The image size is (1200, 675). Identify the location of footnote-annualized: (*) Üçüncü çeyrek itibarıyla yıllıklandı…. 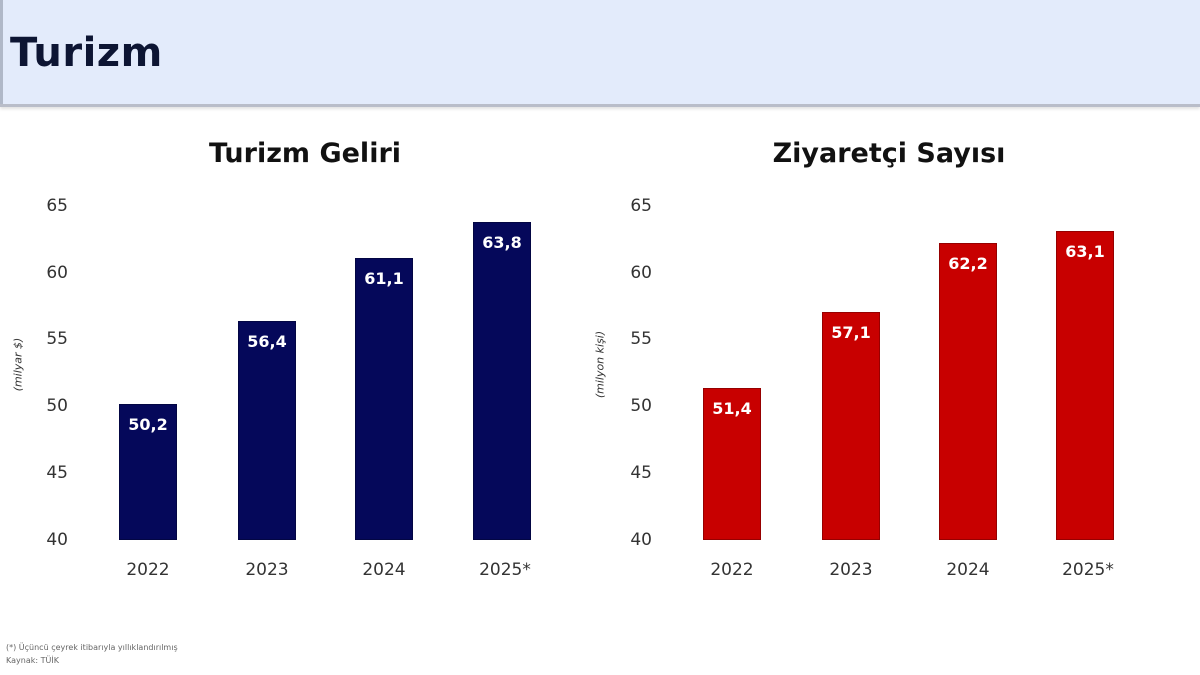
(92, 647).